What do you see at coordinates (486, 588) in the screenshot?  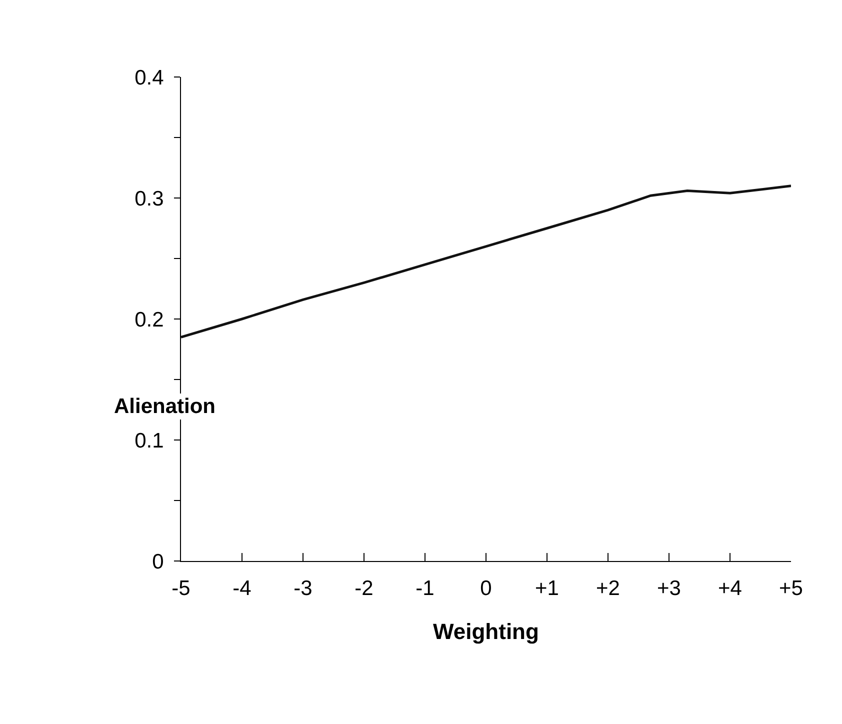 I see `x-tick-label: 0` at bounding box center [486, 588].